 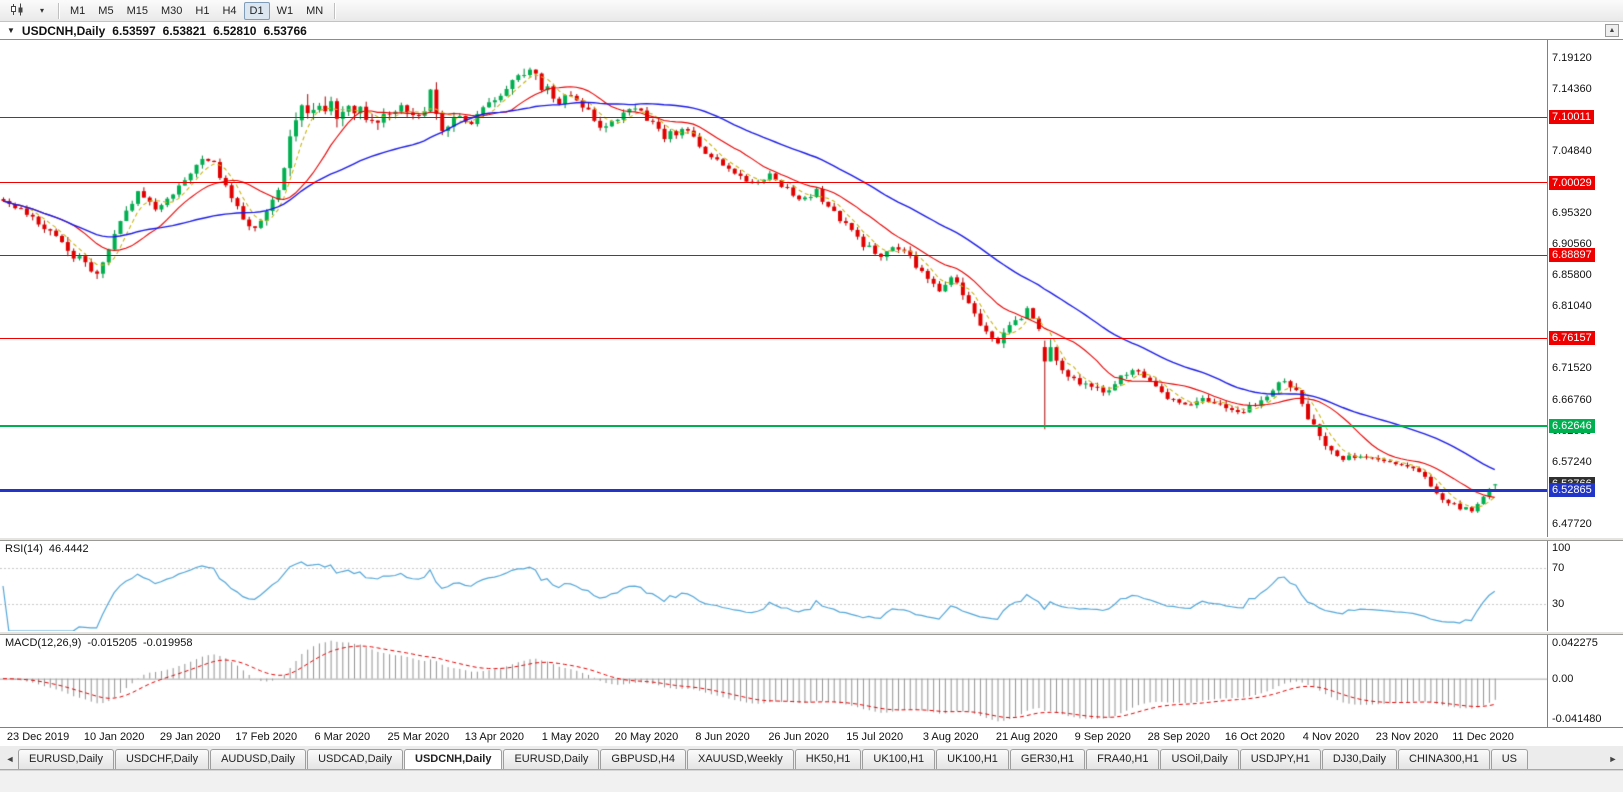 What do you see at coordinates (285, 30) in the screenshot?
I see `ohlc-close: 6.53766` at bounding box center [285, 30].